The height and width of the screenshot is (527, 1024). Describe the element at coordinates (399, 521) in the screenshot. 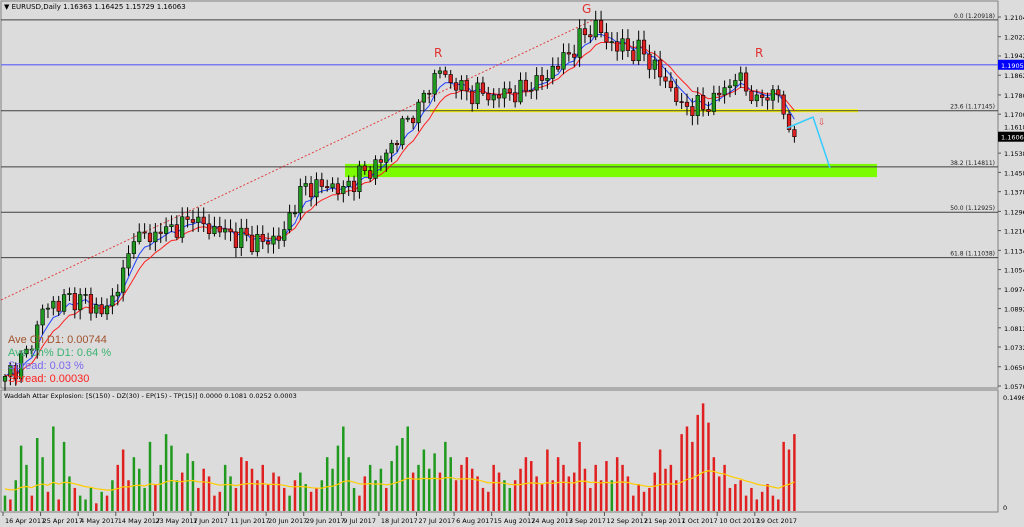

I see `date-tick-label: 18 Jul 2017` at that location.